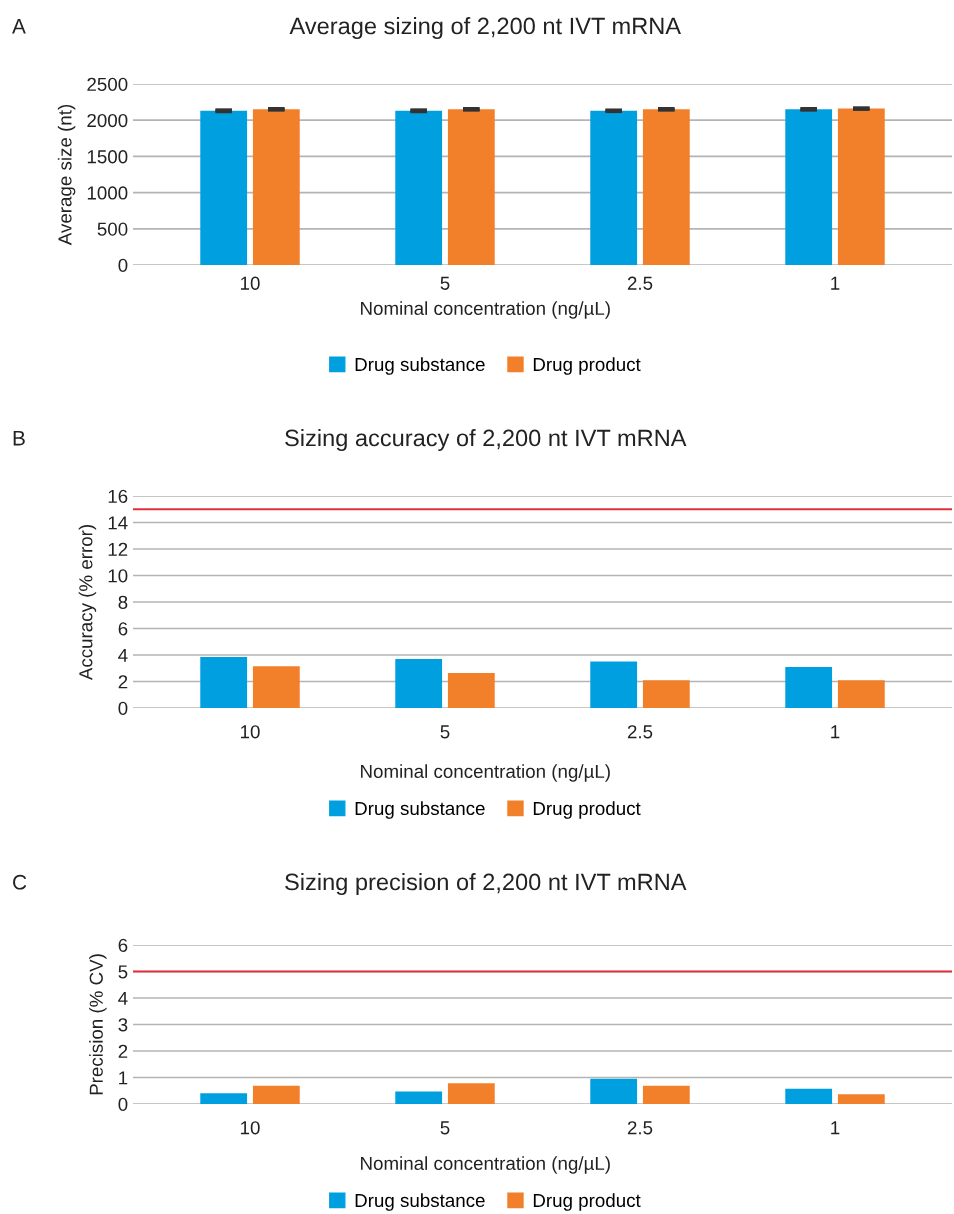  Describe the element at coordinates (20, 882) in the screenshot. I see `text: C` at that location.